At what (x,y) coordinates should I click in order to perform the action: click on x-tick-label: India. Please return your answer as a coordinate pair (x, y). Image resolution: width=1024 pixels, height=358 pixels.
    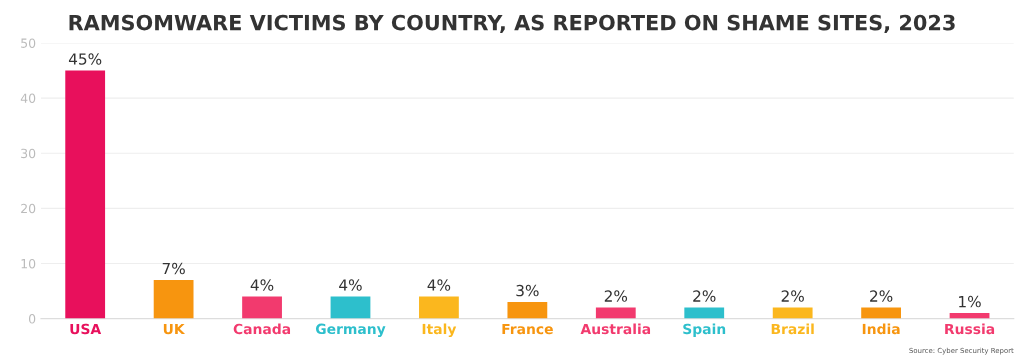
    Looking at the image, I should click on (881, 329).